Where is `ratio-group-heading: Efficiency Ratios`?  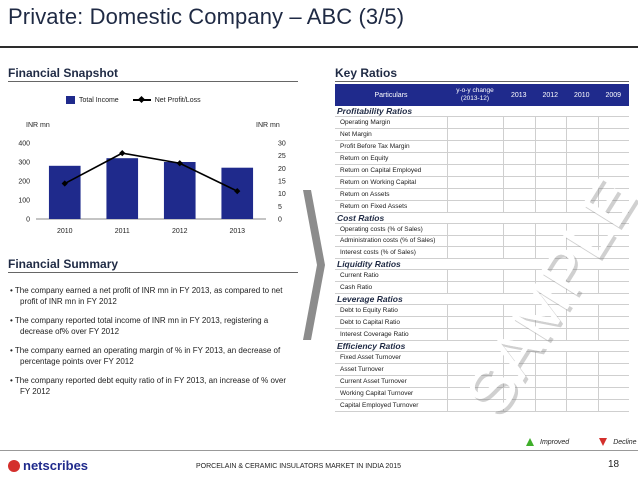 ratio-group-heading: Efficiency Ratios is located at coordinates (482, 346).